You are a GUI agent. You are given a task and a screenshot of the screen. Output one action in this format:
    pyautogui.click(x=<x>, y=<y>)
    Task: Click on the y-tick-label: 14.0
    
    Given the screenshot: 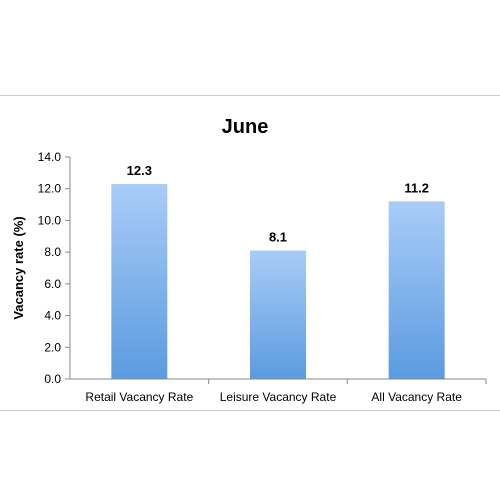 What is the action you would take?
    pyautogui.click(x=50, y=157)
    